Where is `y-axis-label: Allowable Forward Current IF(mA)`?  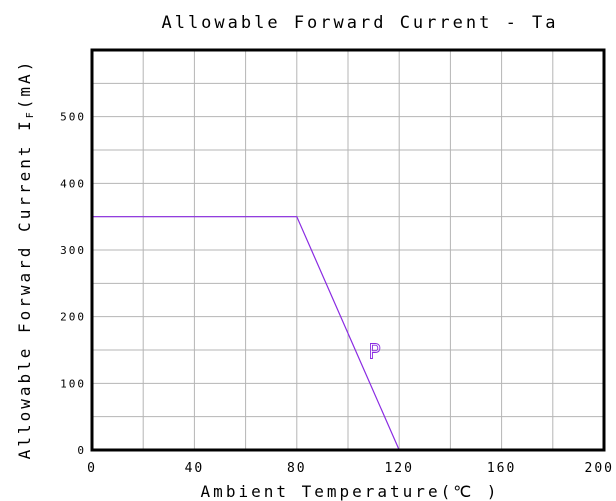 y-axis-label: Allowable Forward Current IF(mA) is located at coordinates (25, 259).